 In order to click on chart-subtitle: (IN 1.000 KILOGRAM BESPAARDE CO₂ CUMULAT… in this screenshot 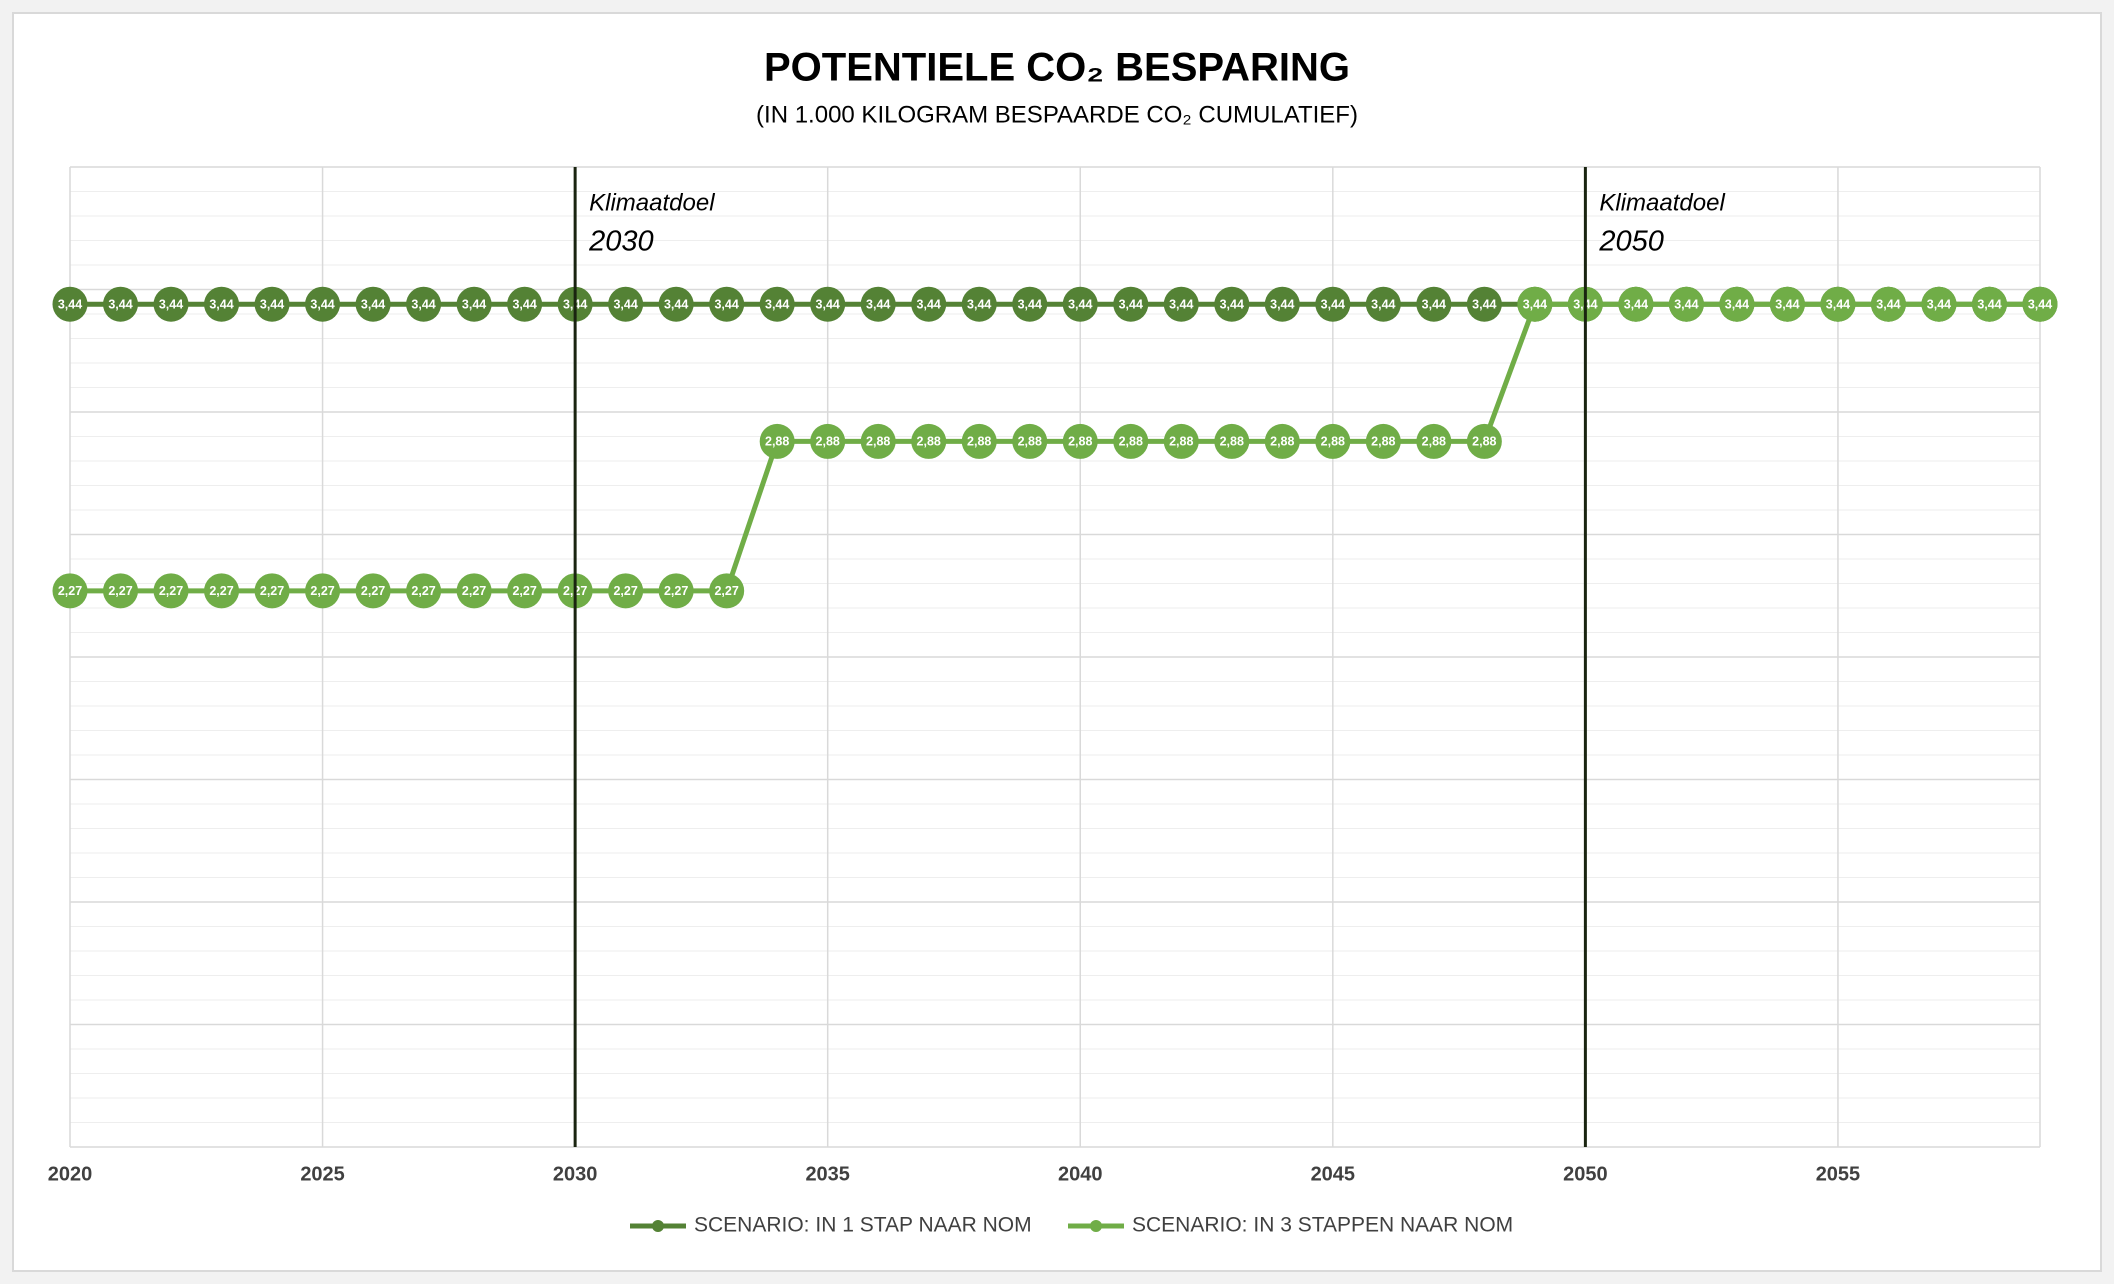, I will do `click(1057, 114)`.